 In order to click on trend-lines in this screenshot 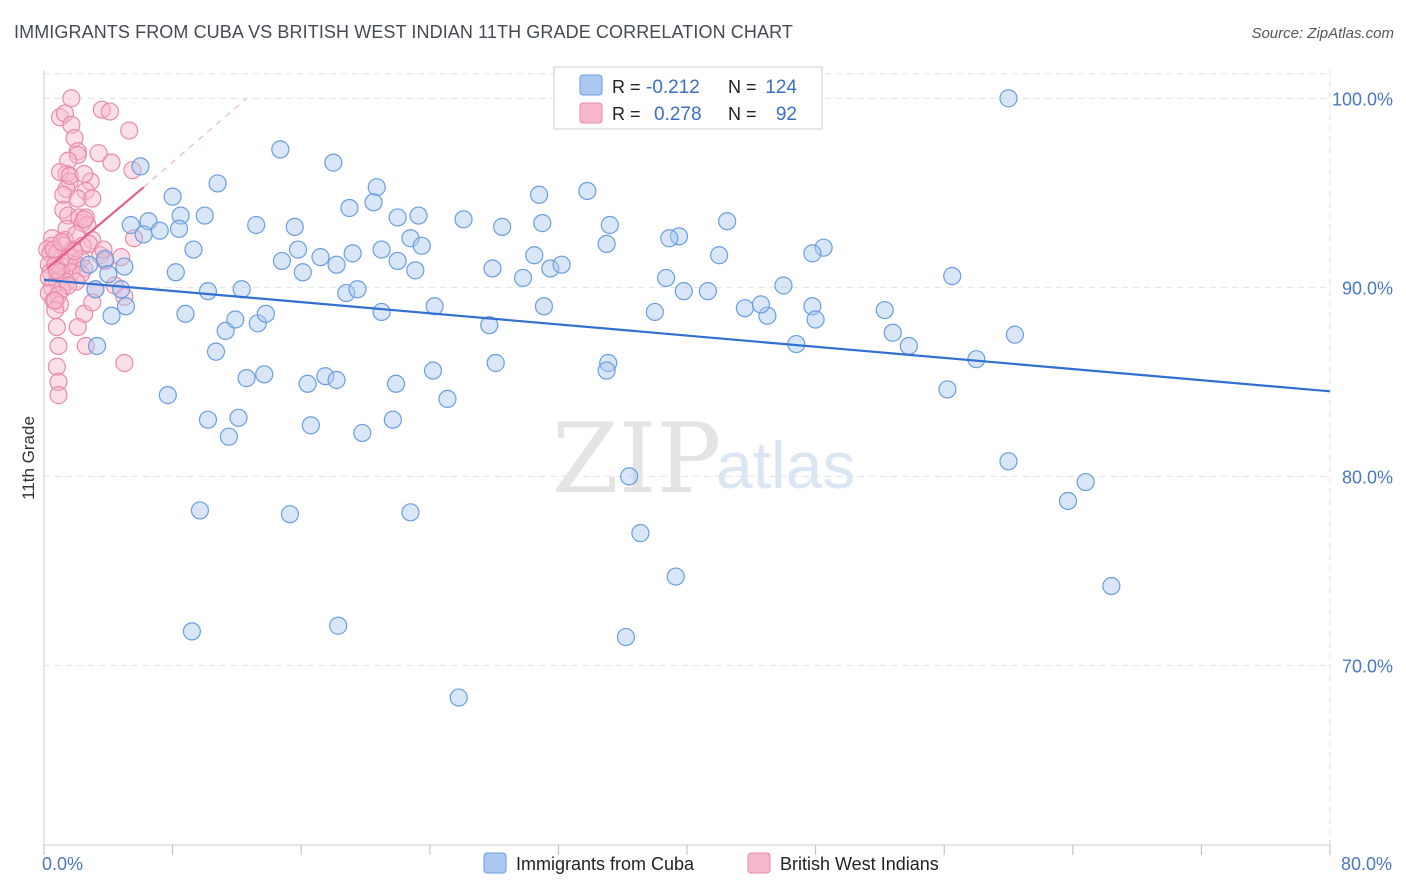, I will do `click(195, 142)`.